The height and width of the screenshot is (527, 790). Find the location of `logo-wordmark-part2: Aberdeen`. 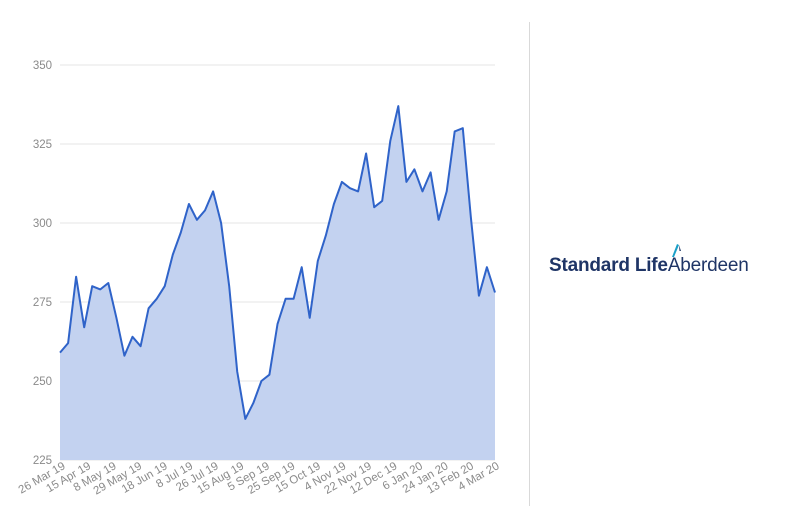

logo-wordmark-part2: Aberdeen is located at coordinates (708, 265).